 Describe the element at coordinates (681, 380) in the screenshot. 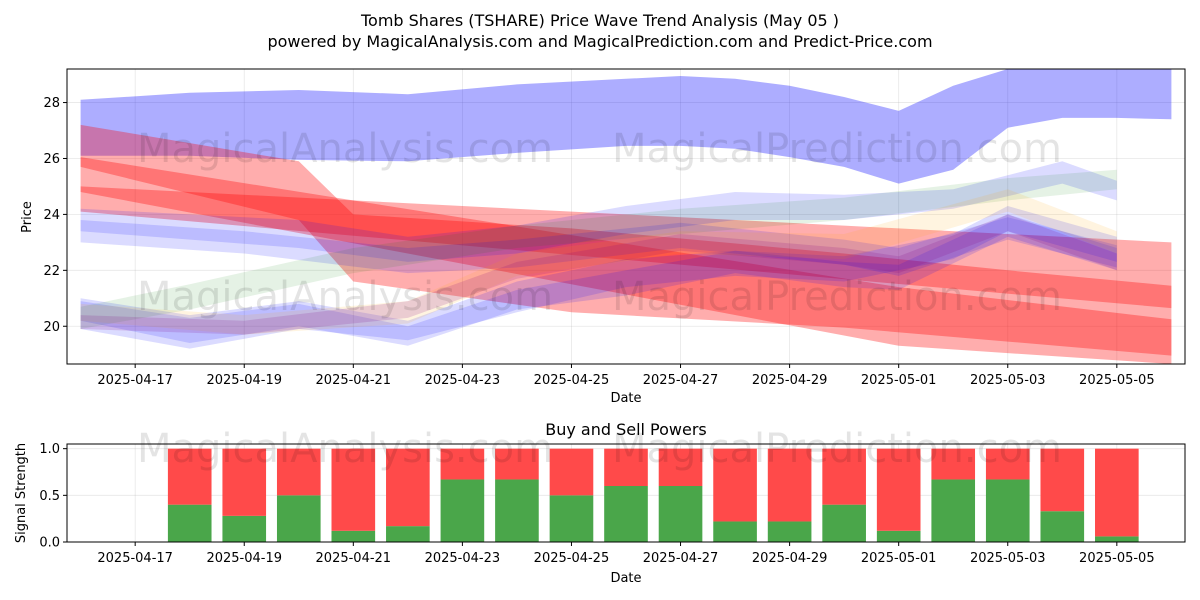

I see `price-x-tick-label: 2025-04-27` at that location.